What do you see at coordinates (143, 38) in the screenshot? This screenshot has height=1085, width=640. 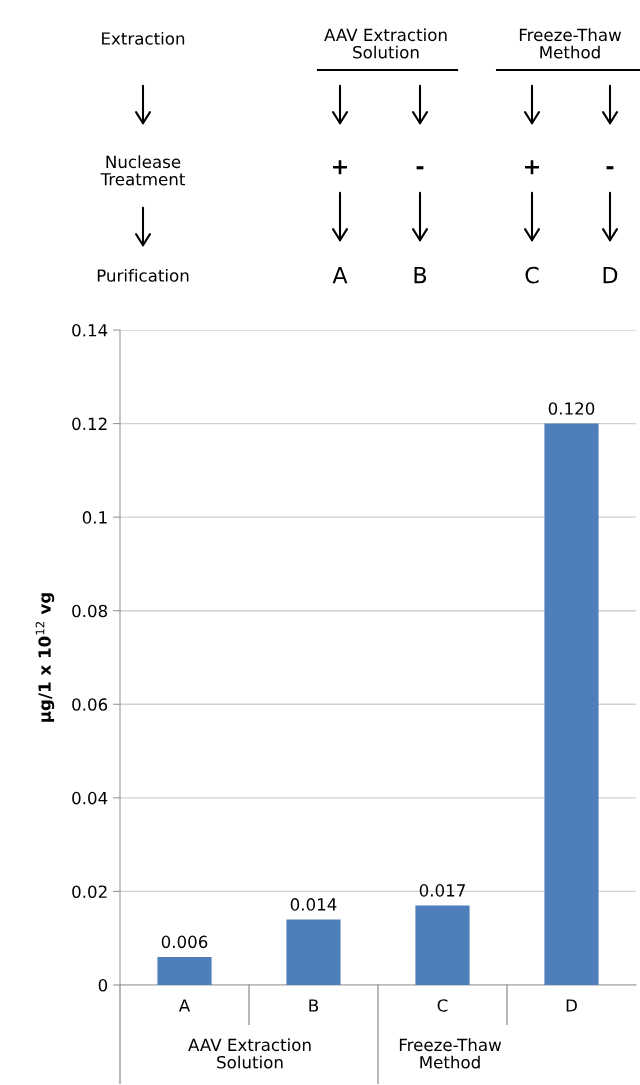 I see `text: Extraction` at bounding box center [143, 38].